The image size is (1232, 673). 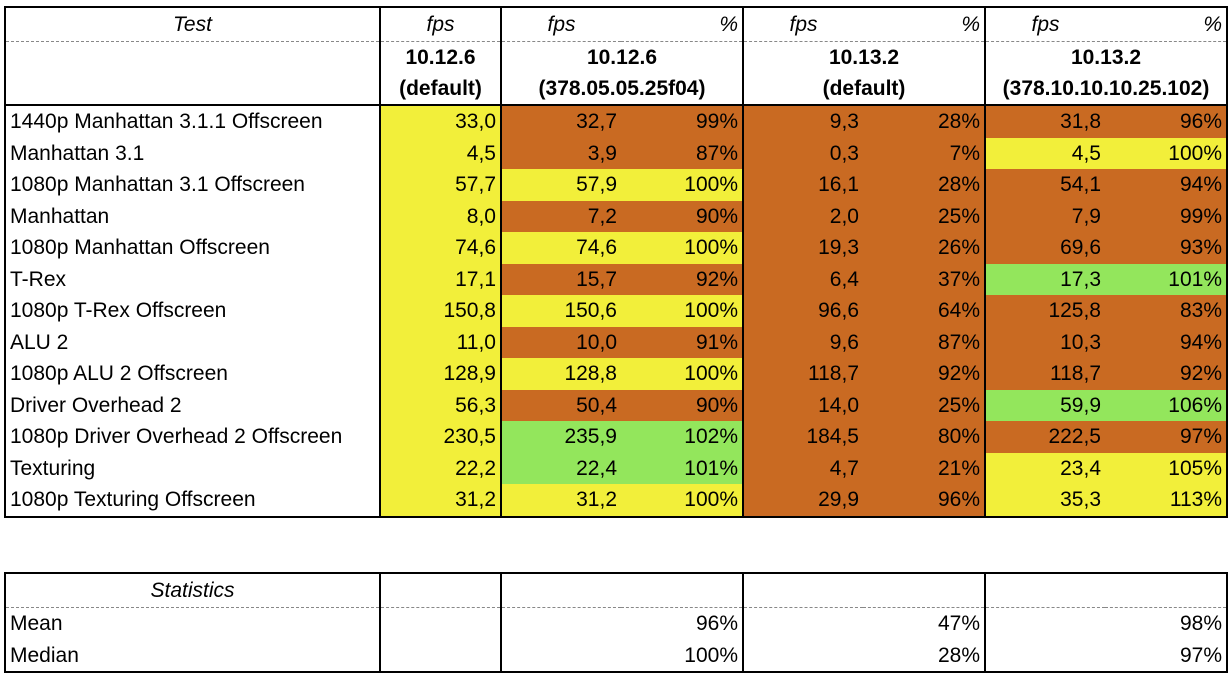 What do you see at coordinates (924, 374) in the screenshot?
I see `pct-config-2: 92%` at bounding box center [924, 374].